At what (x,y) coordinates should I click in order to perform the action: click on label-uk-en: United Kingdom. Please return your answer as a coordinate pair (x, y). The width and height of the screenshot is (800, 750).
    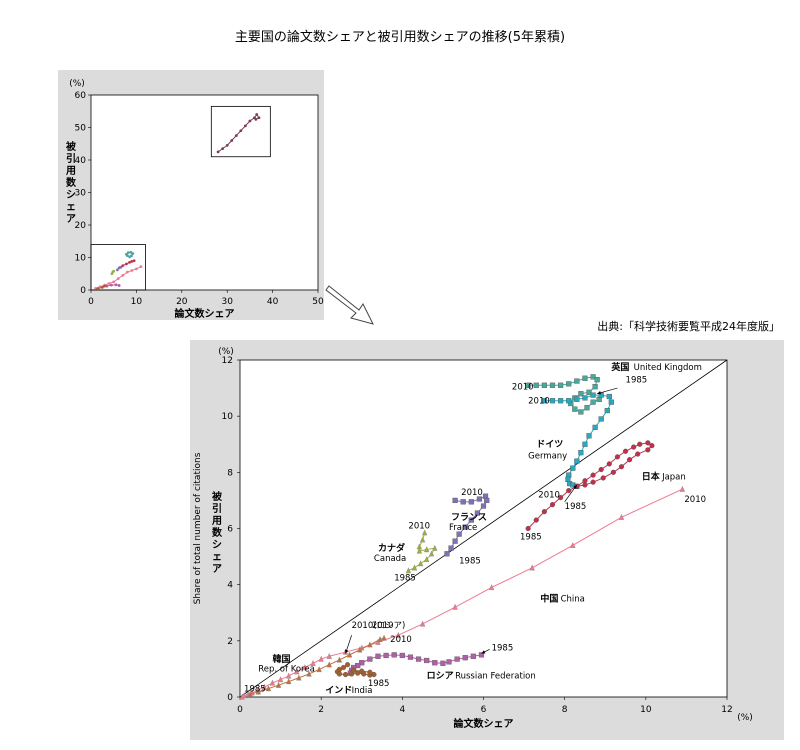
    Looking at the image, I should click on (668, 368).